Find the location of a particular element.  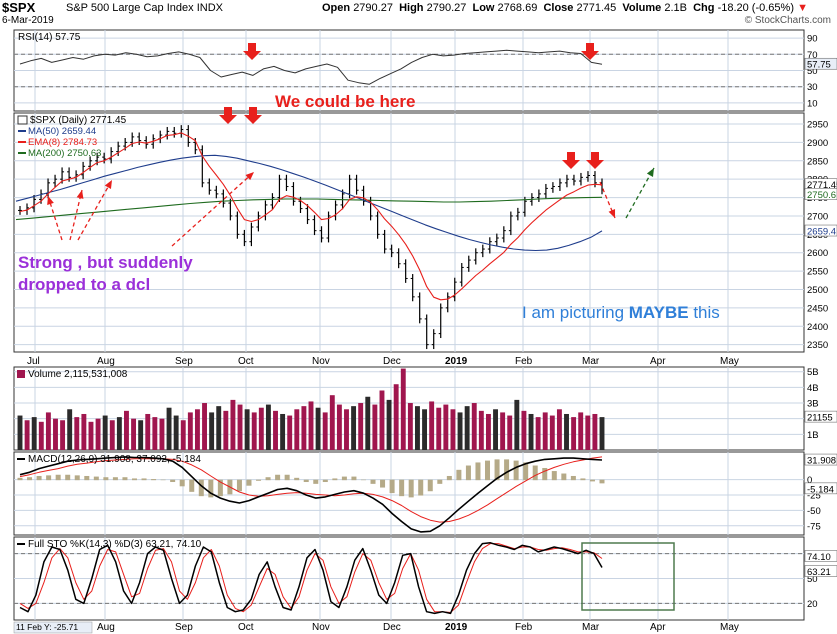

macd-legend: MACD(12,26,9) 31.908, 37.092, -5.184 is located at coordinates (114, 459).